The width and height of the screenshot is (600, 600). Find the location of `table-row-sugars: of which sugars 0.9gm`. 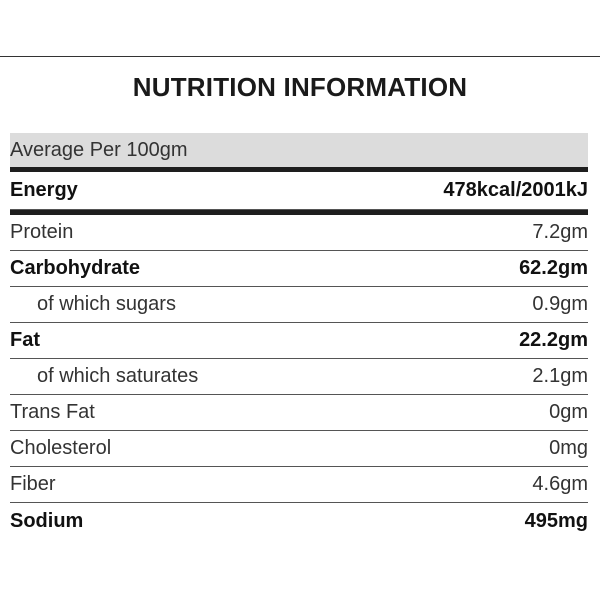

table-row-sugars: of which sugars 0.9gm is located at coordinates (299, 305).